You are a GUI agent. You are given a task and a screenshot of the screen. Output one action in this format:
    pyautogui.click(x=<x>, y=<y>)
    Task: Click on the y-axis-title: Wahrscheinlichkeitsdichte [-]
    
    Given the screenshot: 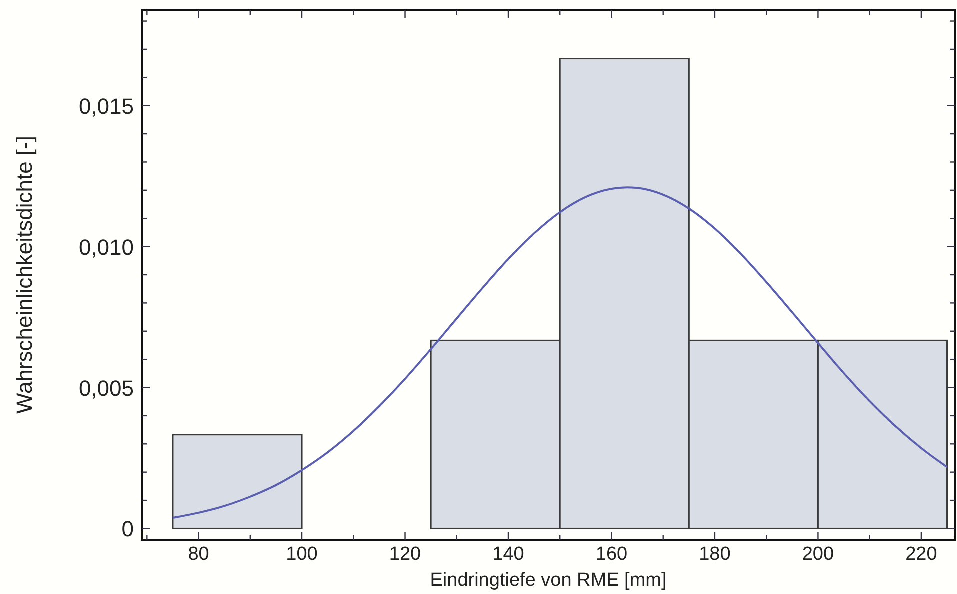 What is the action you would take?
    pyautogui.click(x=24, y=275)
    